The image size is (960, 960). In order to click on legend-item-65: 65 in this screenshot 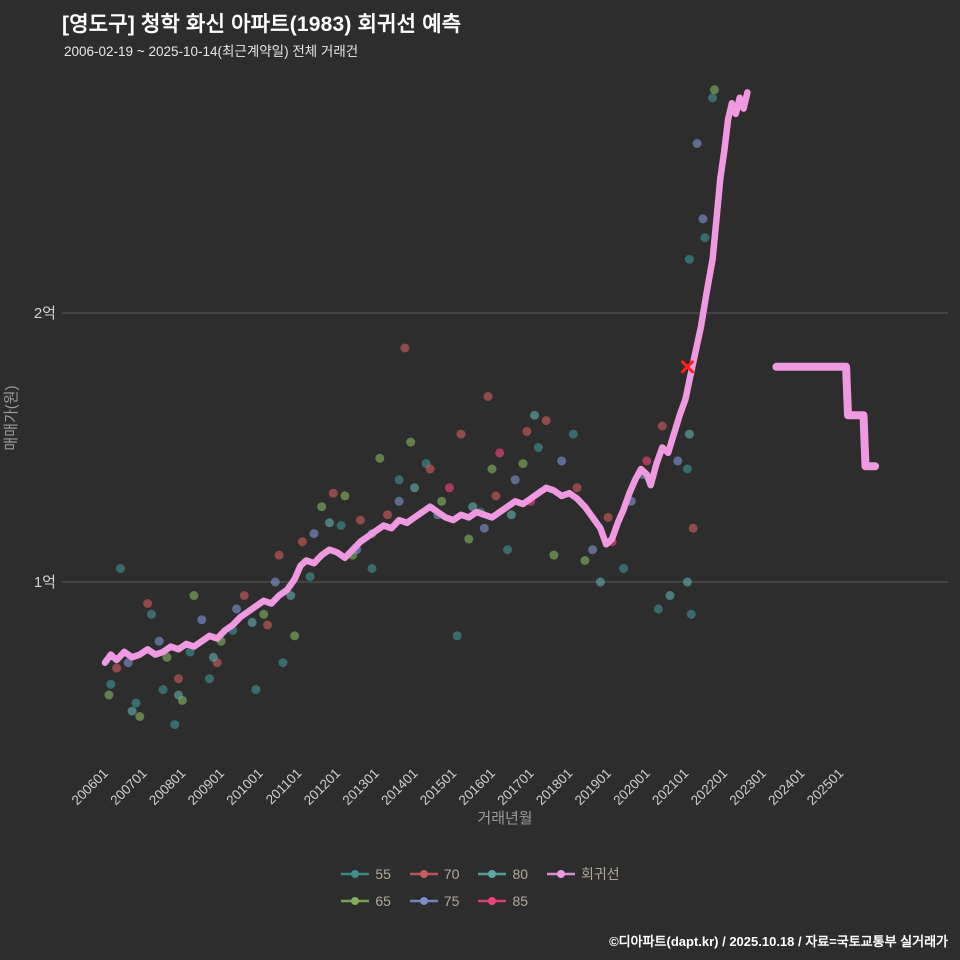, I will do `click(365, 901)`.